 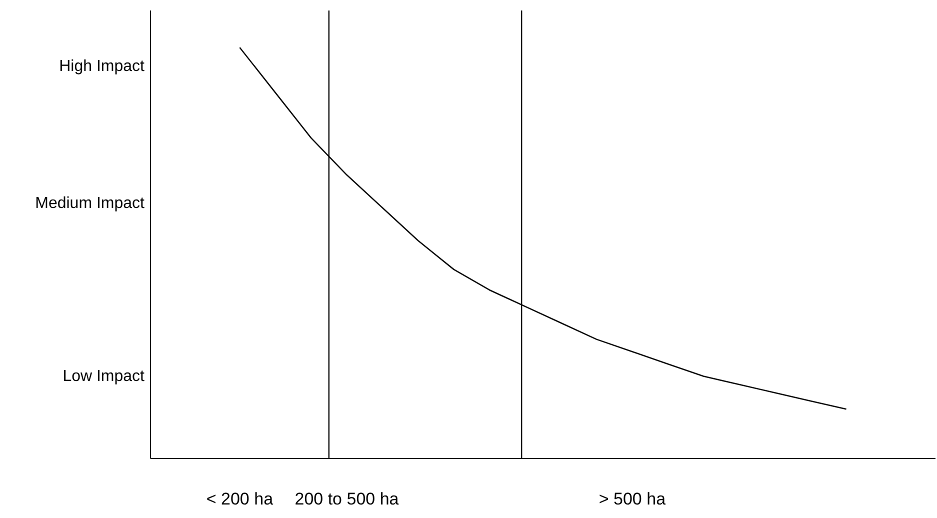 I want to click on text: Medium Impact, so click(x=90, y=203).